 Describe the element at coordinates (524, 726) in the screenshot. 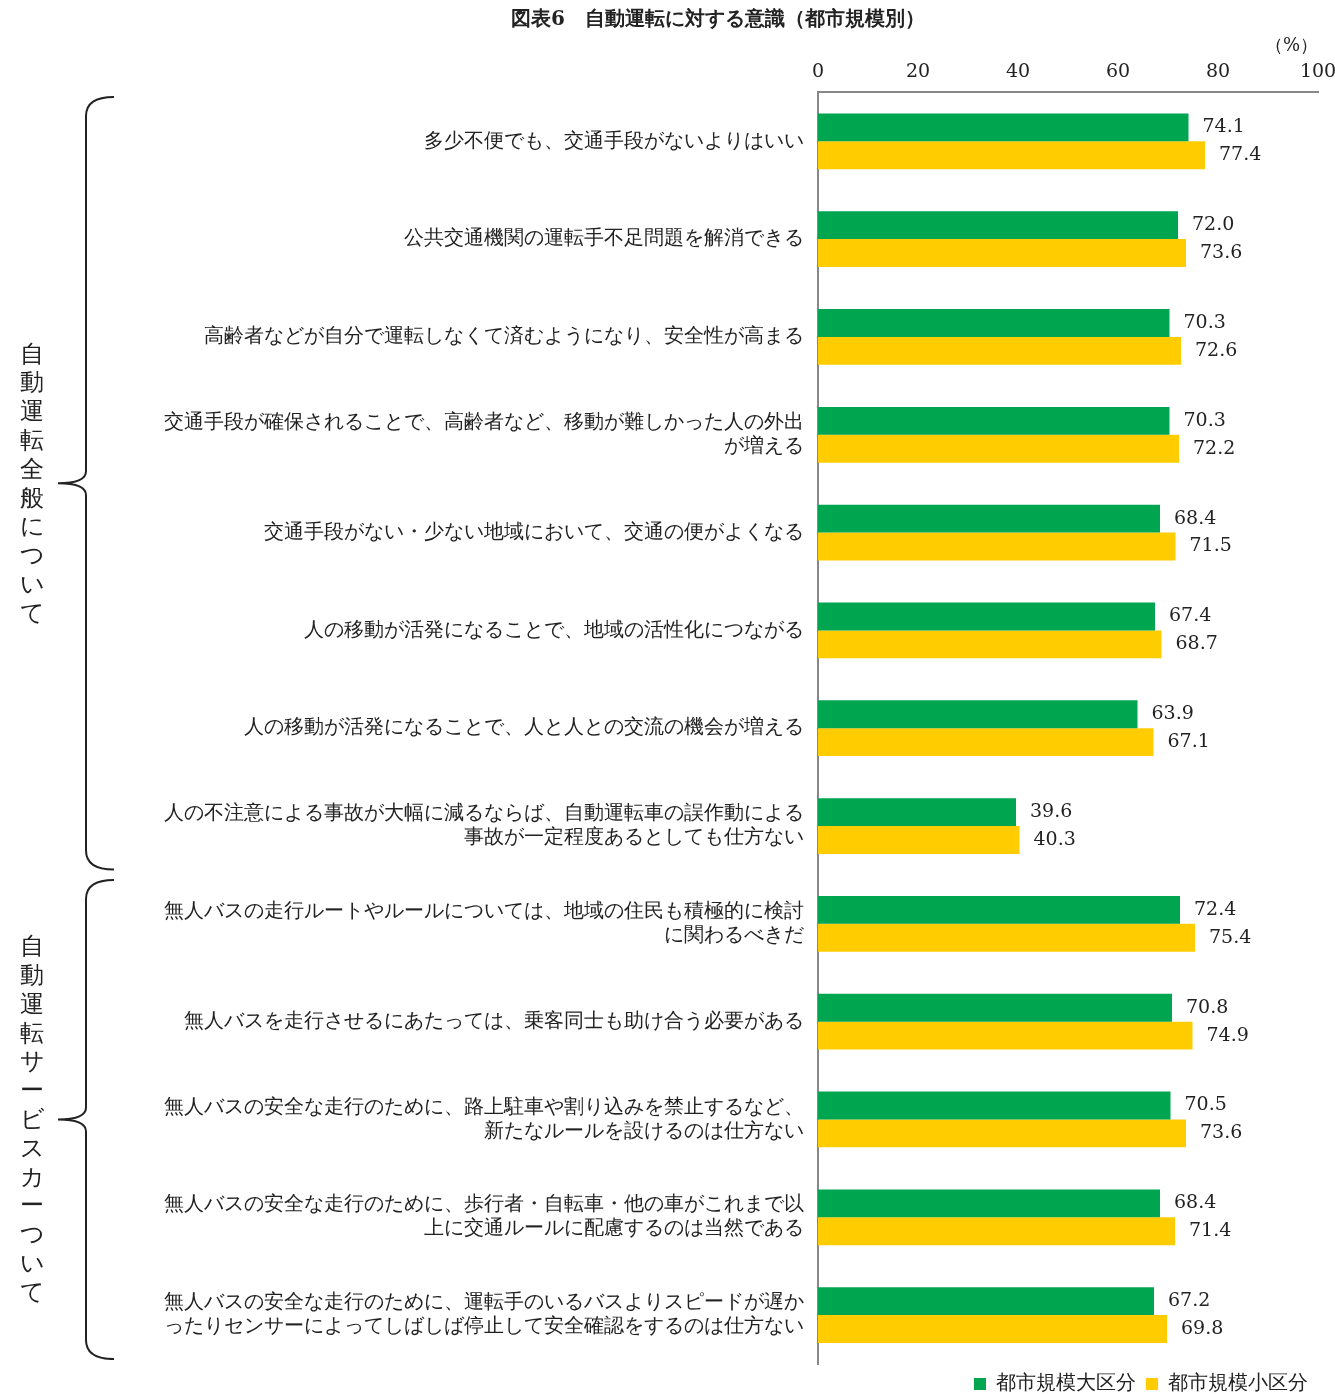

I see `y-tick-label: 人の移動が活発になることで、人と人との交流の機会が増える` at that location.